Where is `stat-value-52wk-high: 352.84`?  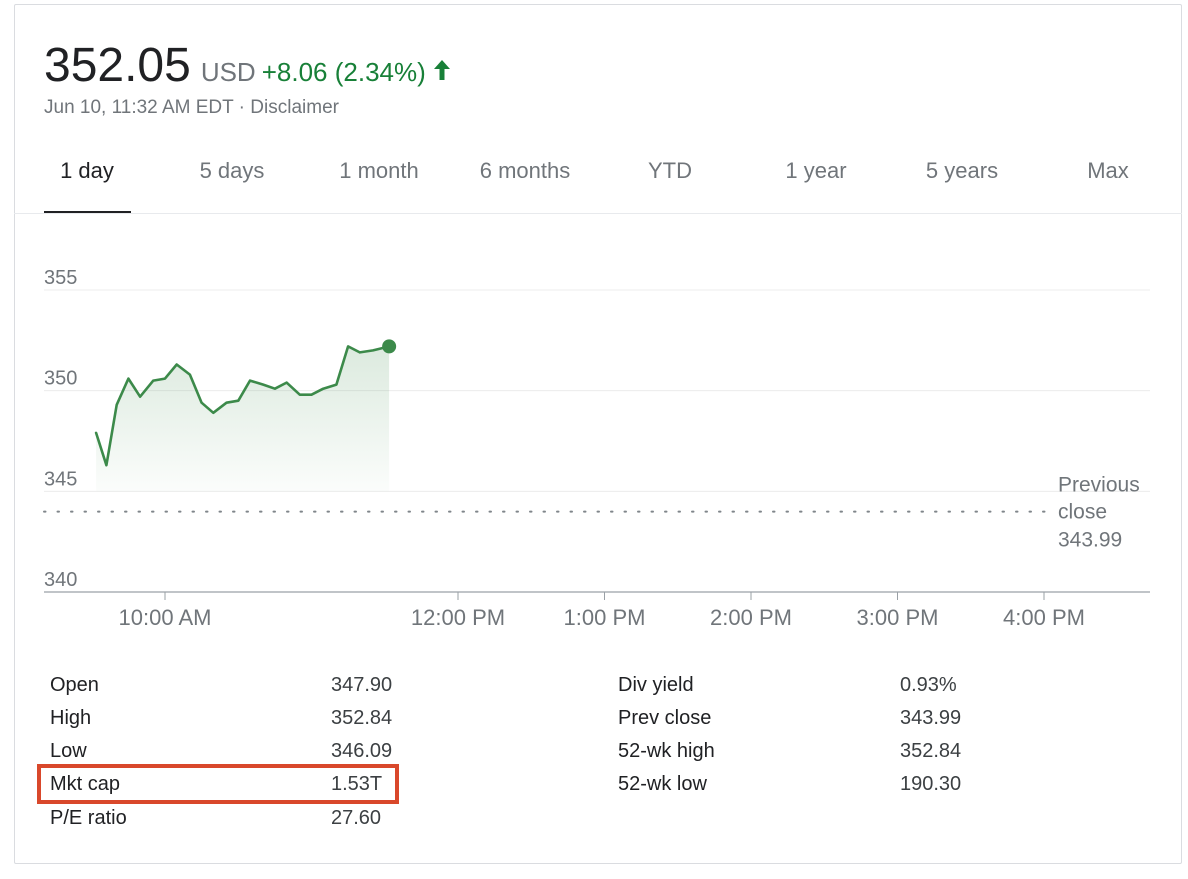 stat-value-52wk-high: 352.84 is located at coordinates (931, 751).